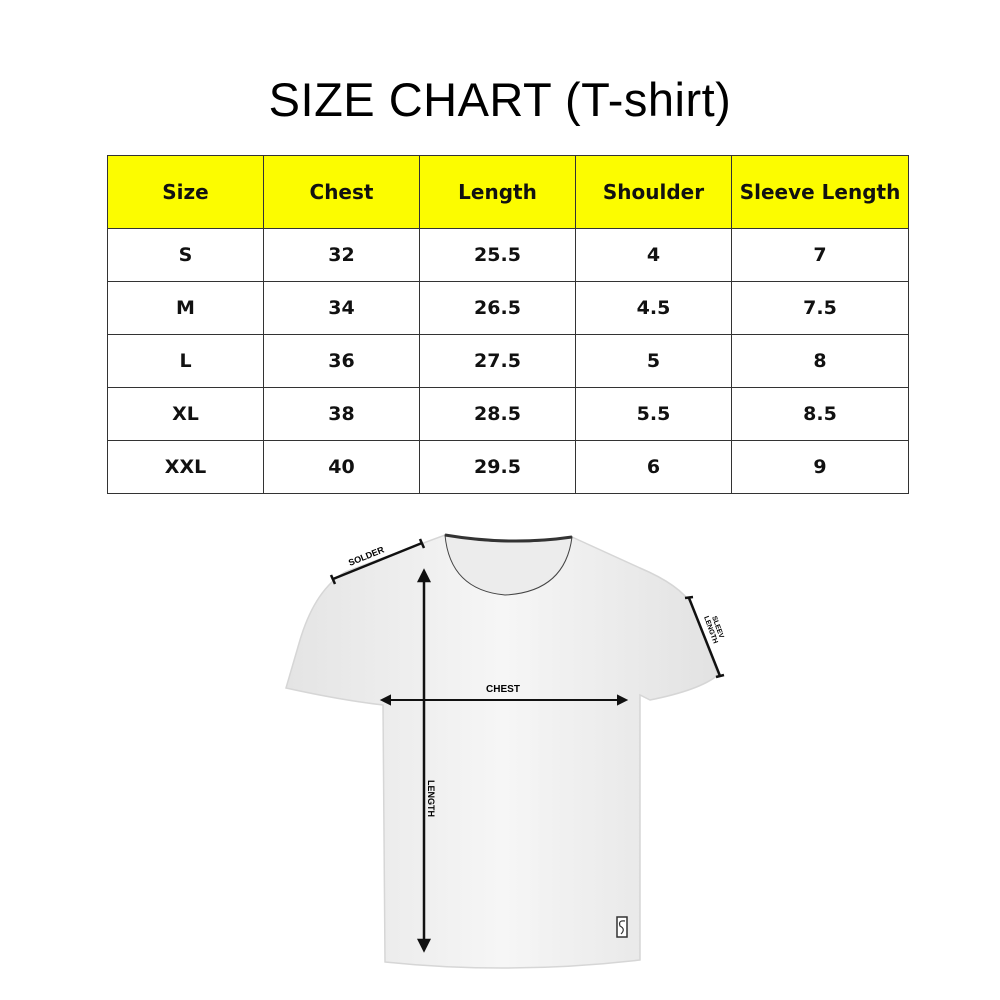 This screenshot has width=1000, height=1000. Describe the element at coordinates (341, 361) in the screenshot. I see `table-cell: 36` at that location.